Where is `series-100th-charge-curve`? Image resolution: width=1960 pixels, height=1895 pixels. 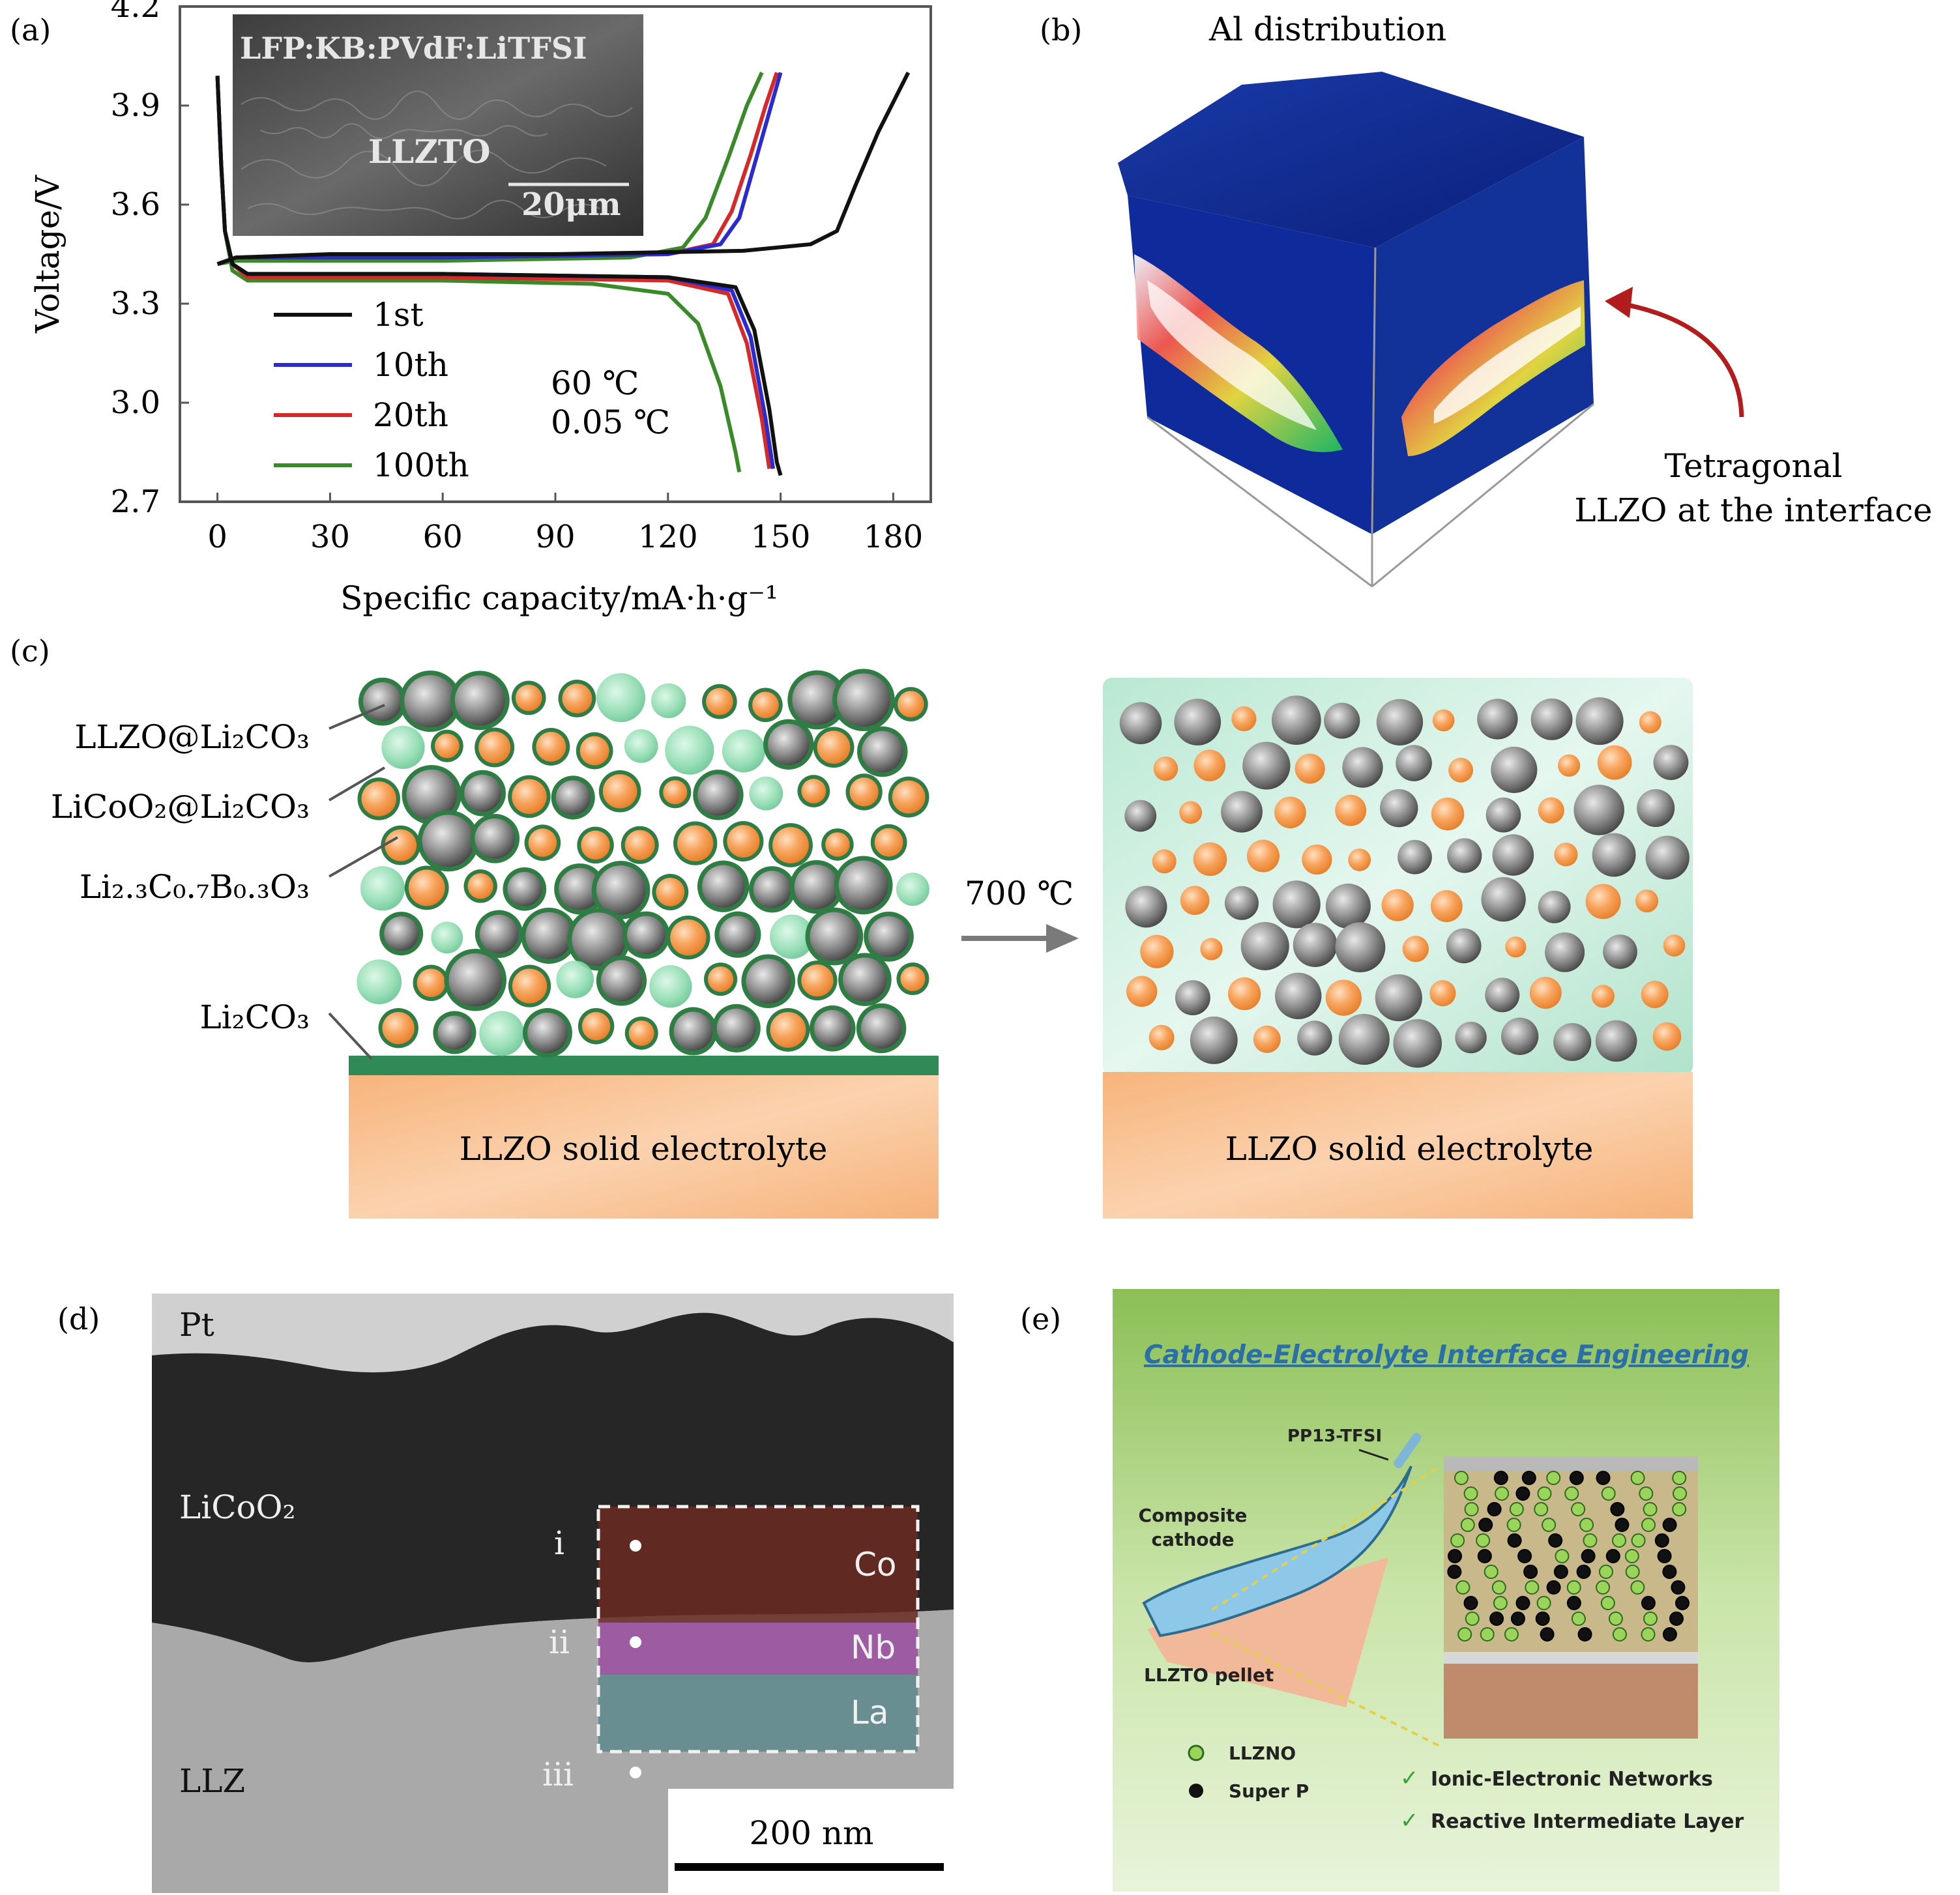 series-100th-charge-curve is located at coordinates (490, 169).